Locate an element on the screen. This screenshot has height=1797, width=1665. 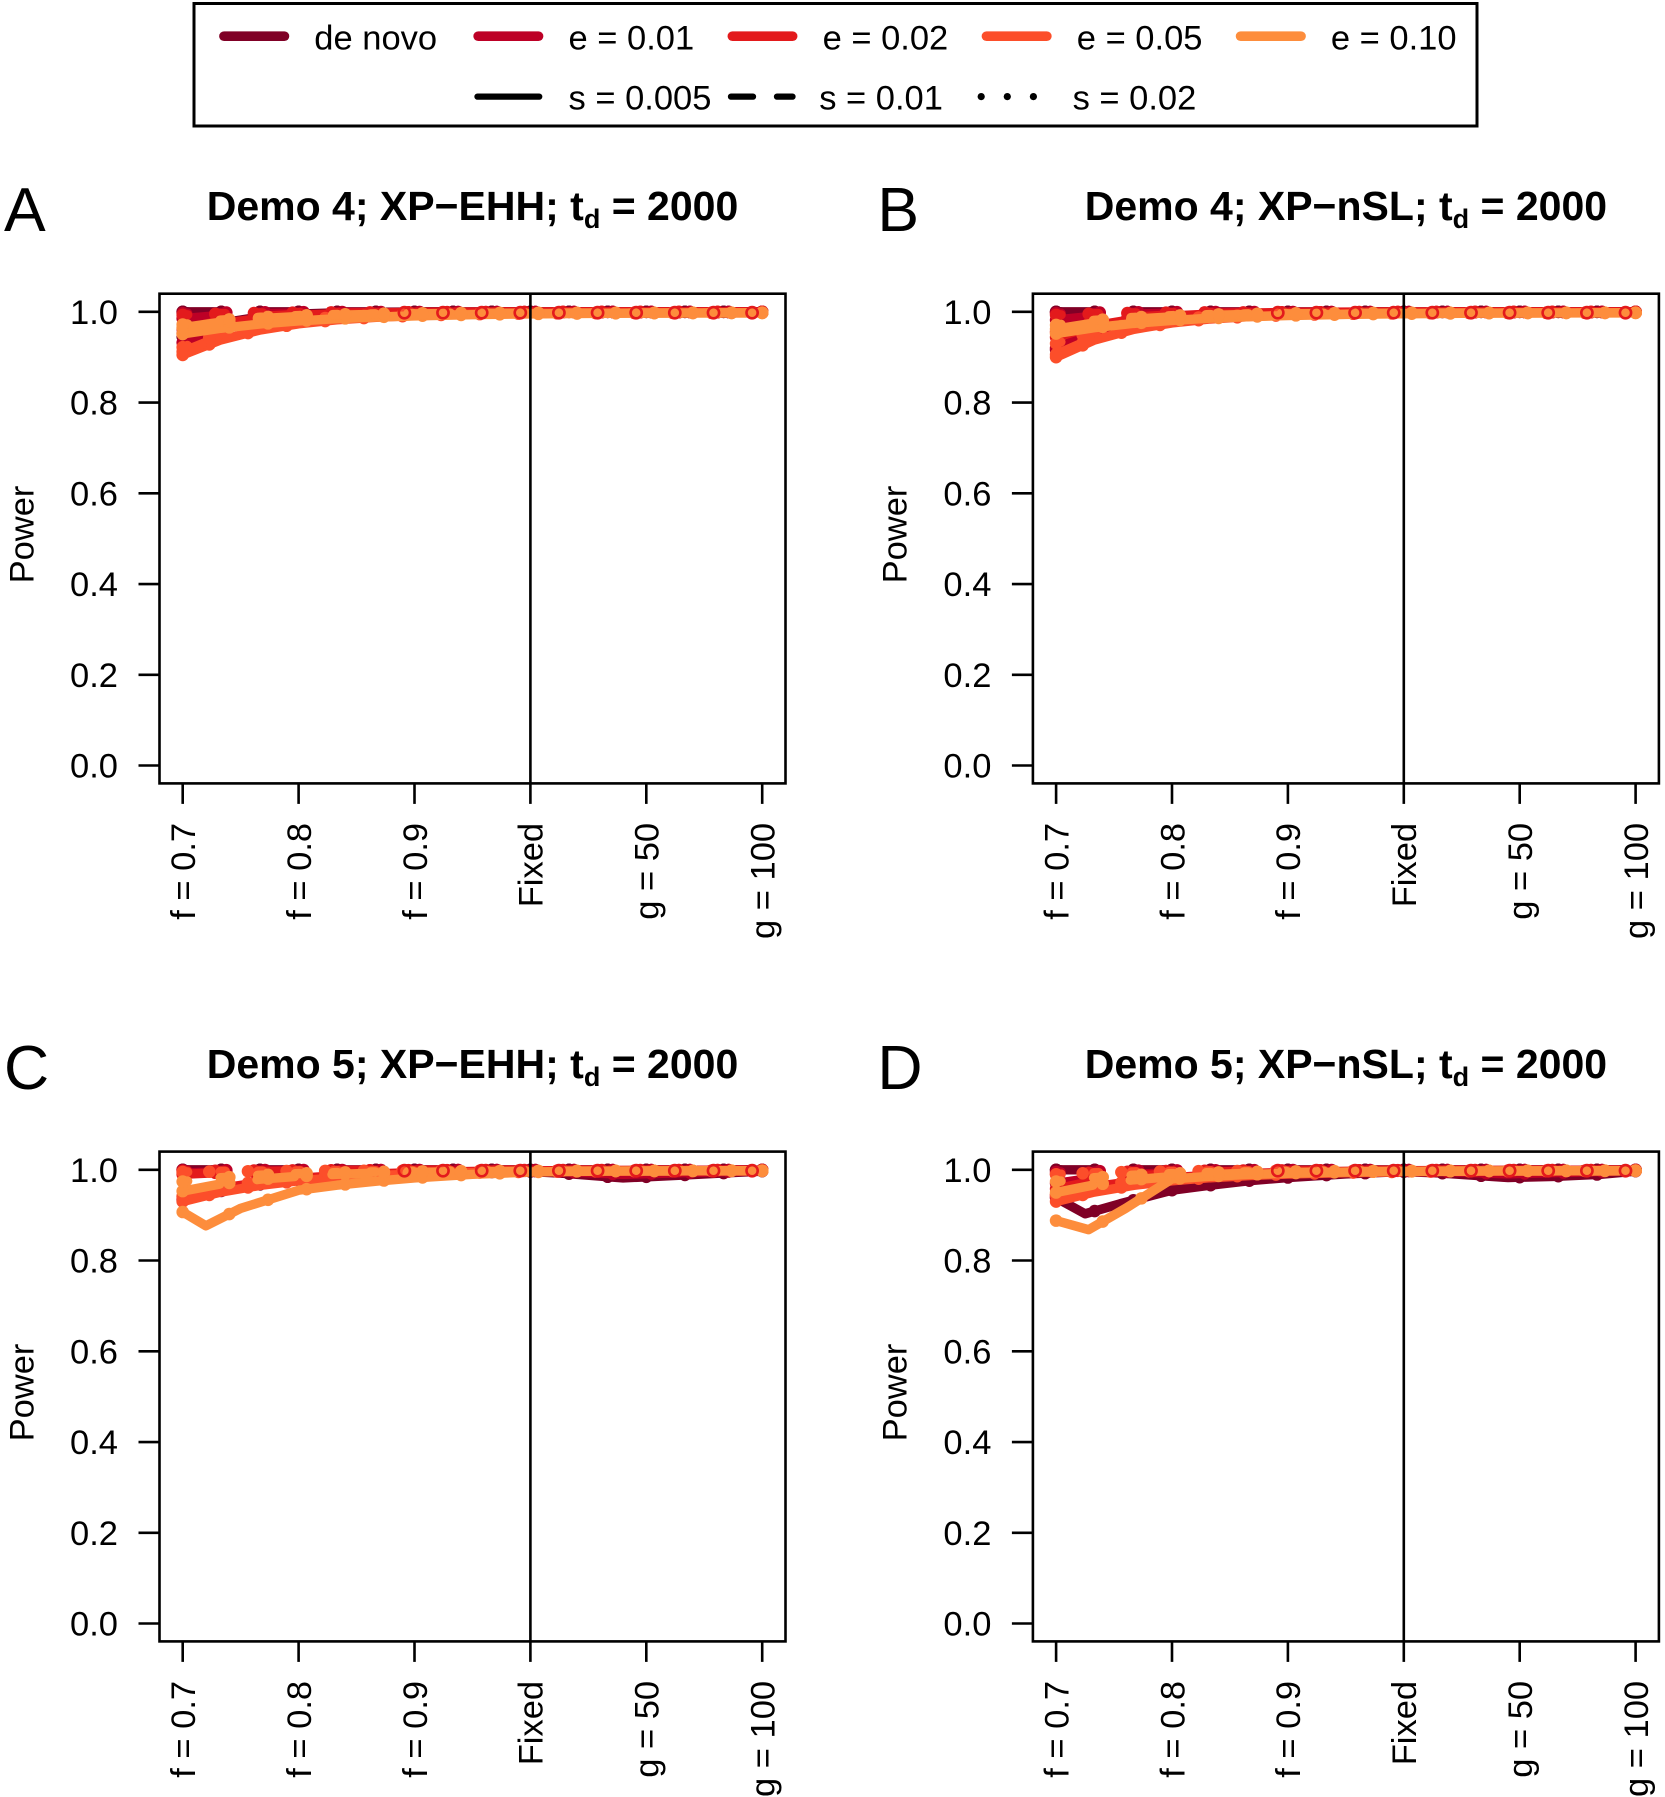
svg-text: e = 0.01 is located at coordinates (632, 38).